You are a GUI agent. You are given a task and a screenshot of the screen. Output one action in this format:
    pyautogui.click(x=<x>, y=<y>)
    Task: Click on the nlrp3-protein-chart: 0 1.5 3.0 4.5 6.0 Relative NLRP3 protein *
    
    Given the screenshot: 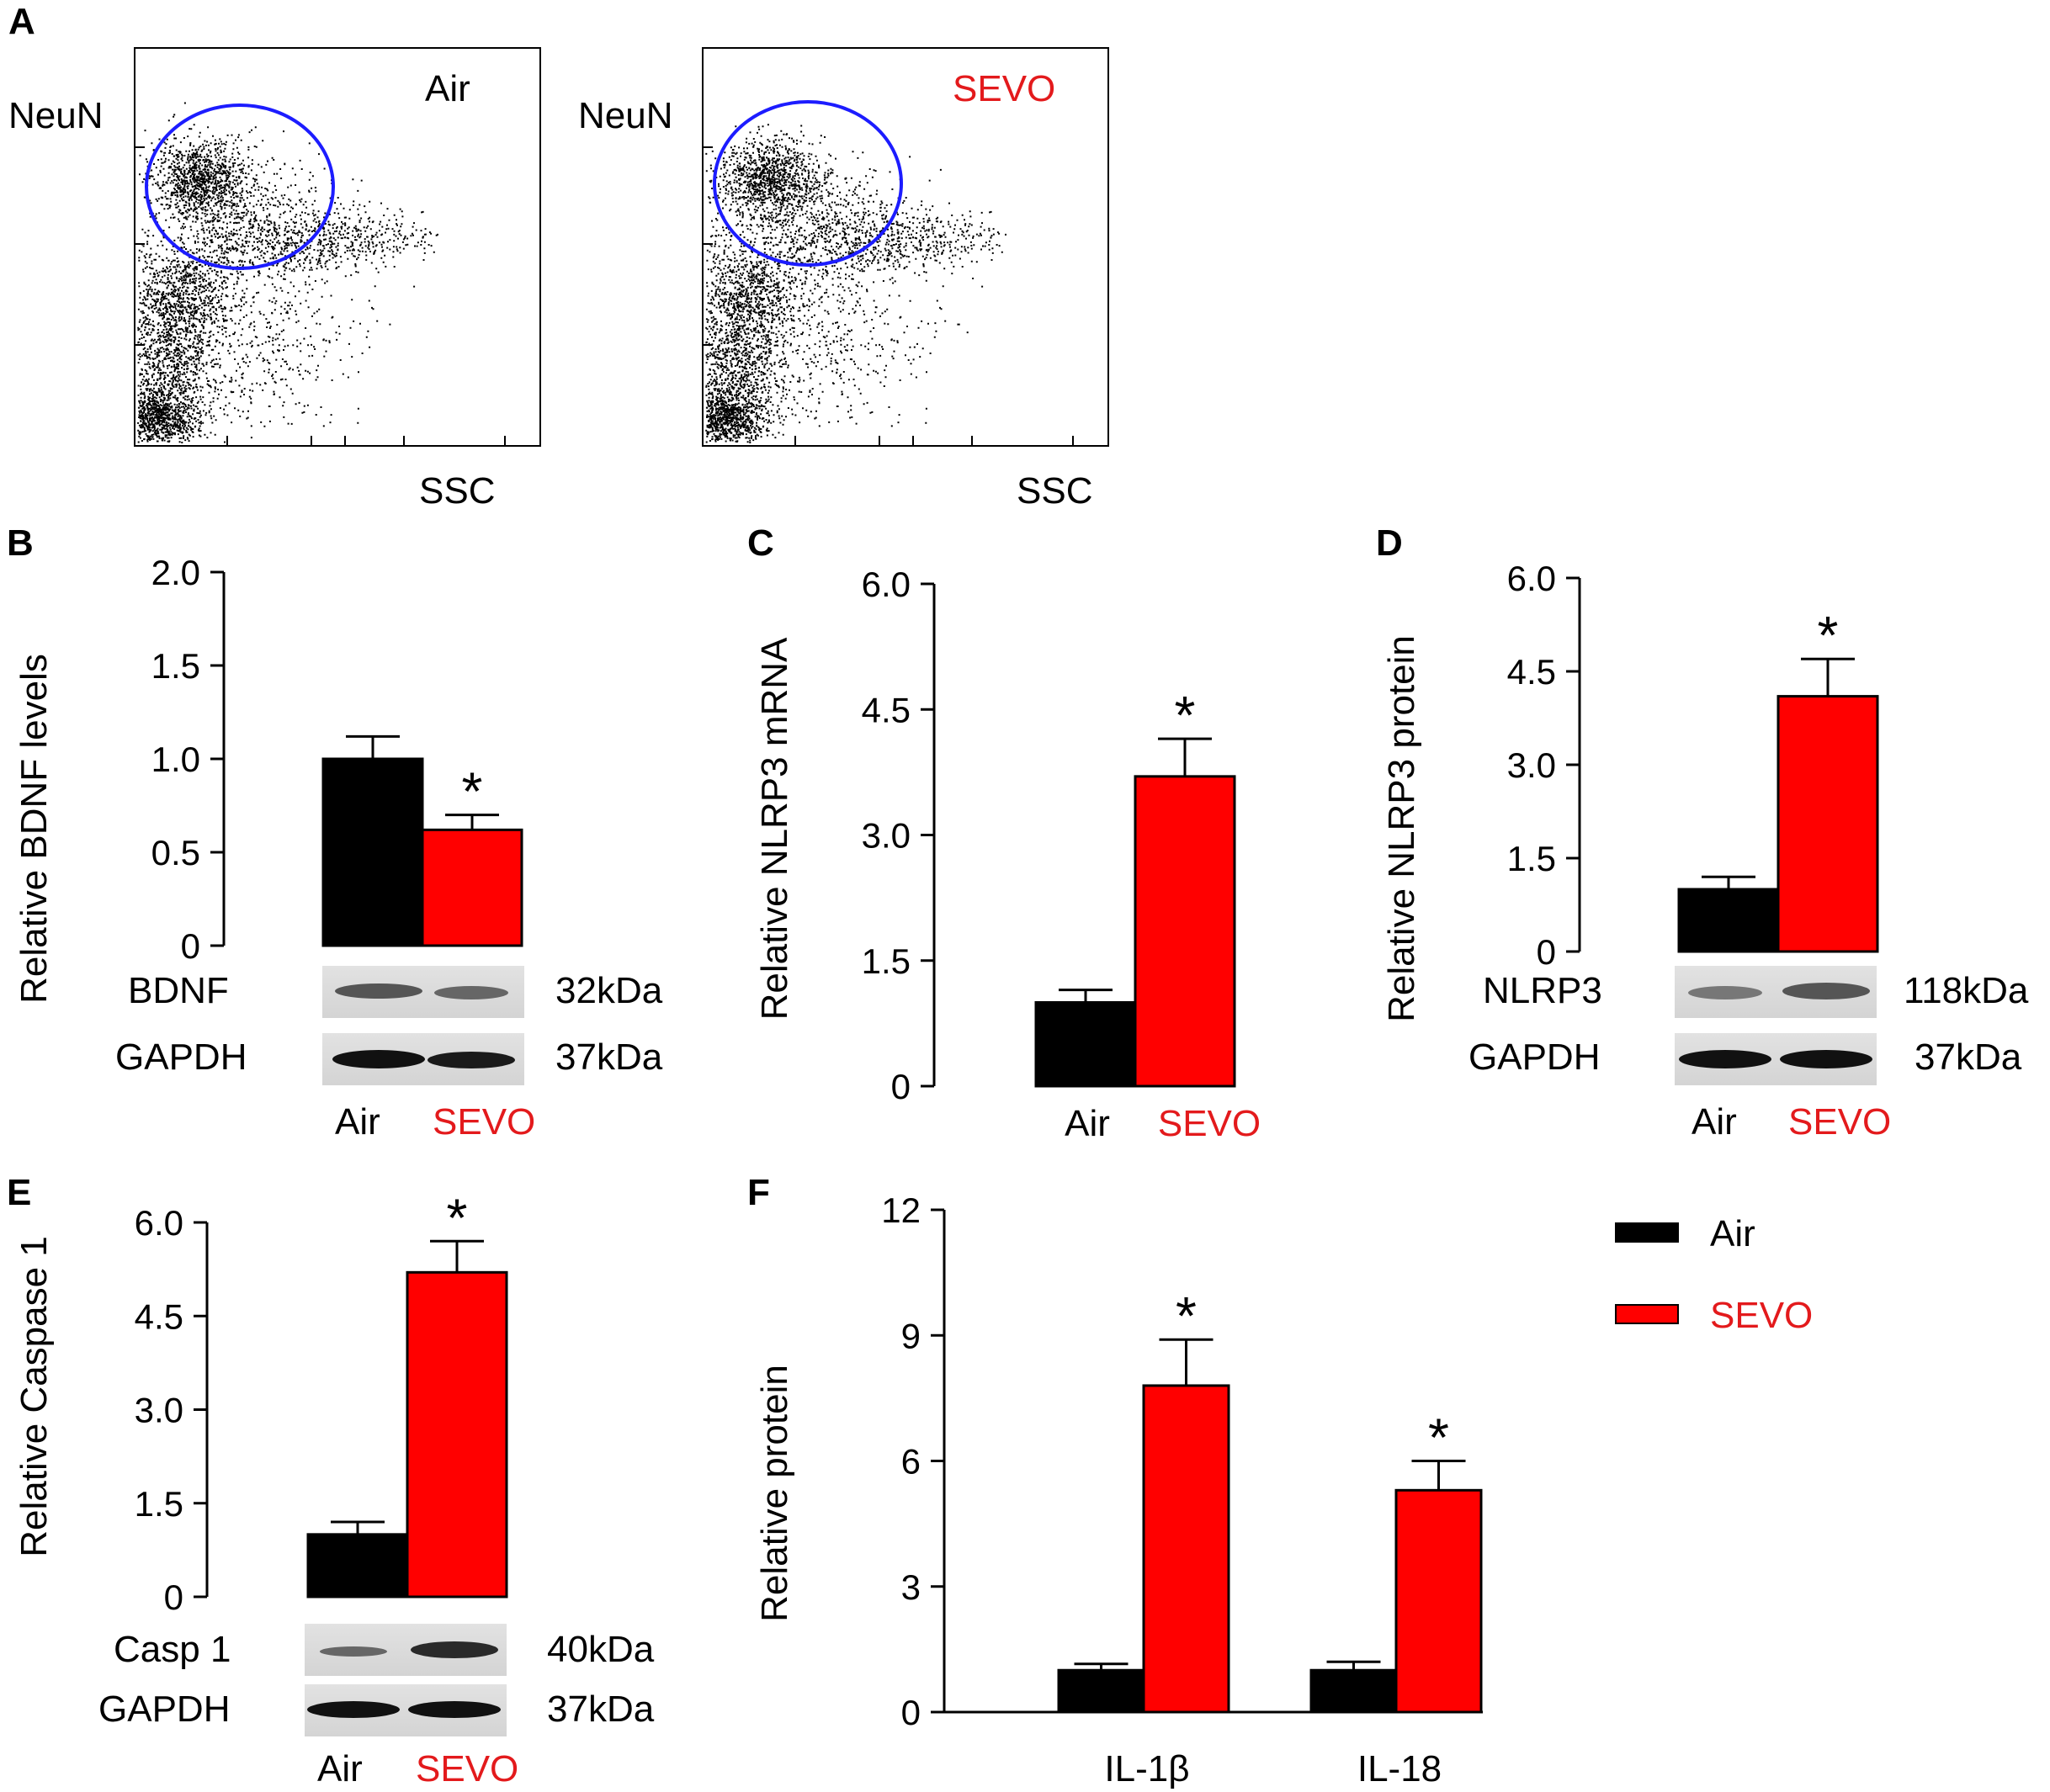 What is the action you would take?
    pyautogui.click(x=1630, y=790)
    